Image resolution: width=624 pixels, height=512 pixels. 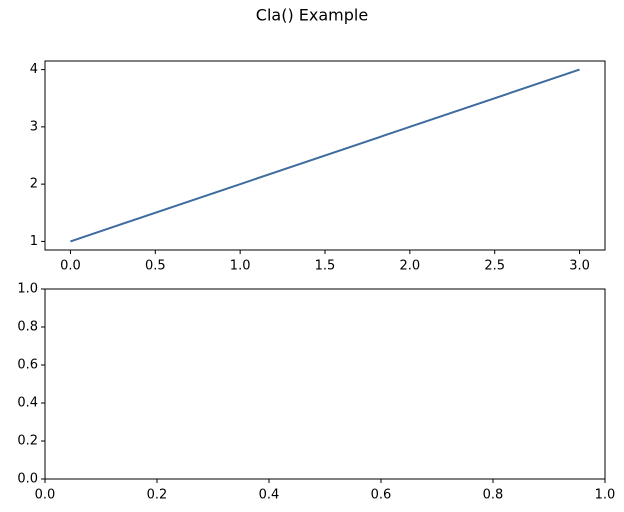 I want to click on y-tick-label: 1.0, so click(x=27, y=289).